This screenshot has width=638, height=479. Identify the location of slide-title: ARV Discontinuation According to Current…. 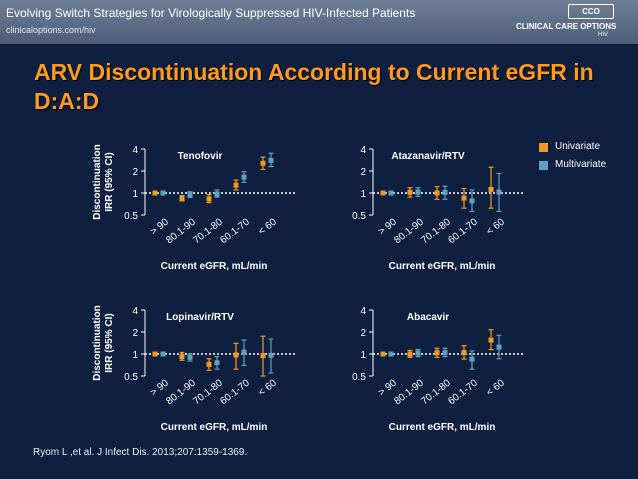
(314, 86).